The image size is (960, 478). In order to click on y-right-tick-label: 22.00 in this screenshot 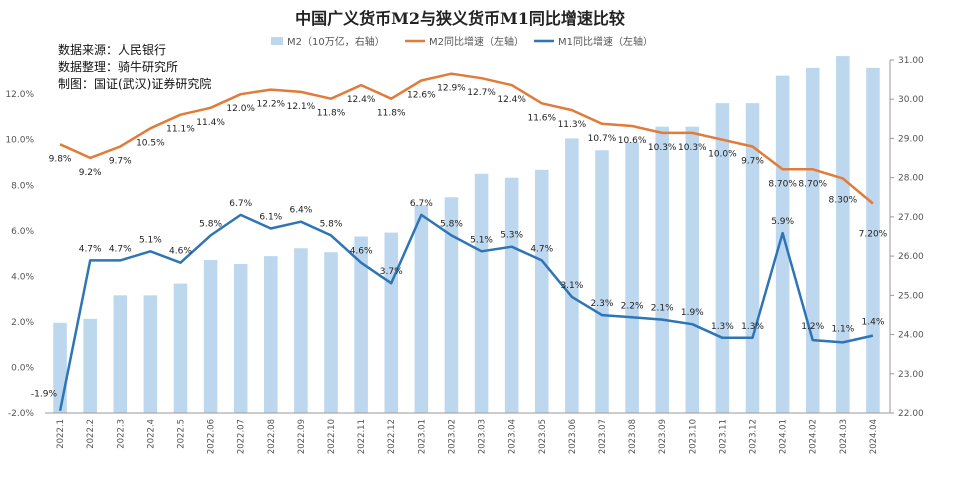, I will do `click(911, 414)`.